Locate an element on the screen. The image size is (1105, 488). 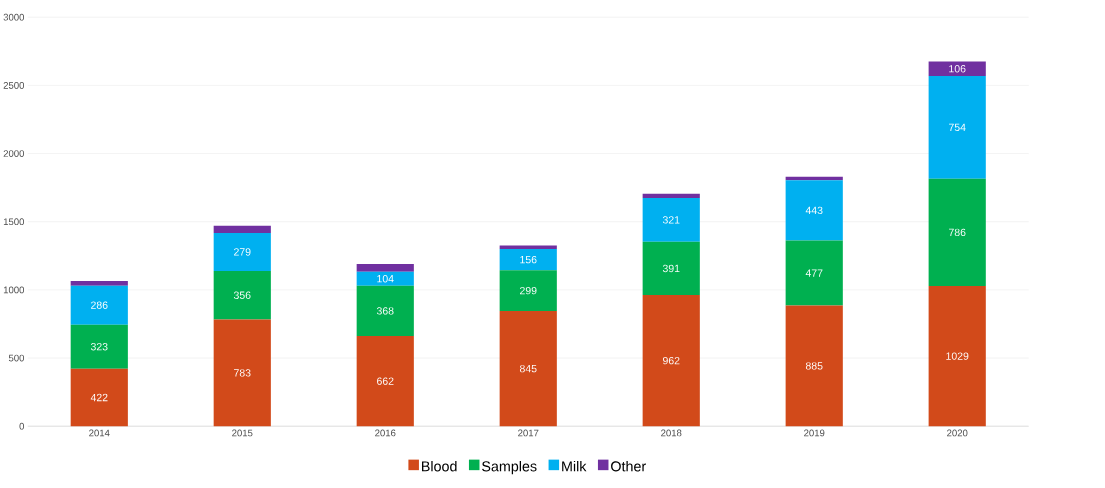
data-label: 391 is located at coordinates (671, 268).